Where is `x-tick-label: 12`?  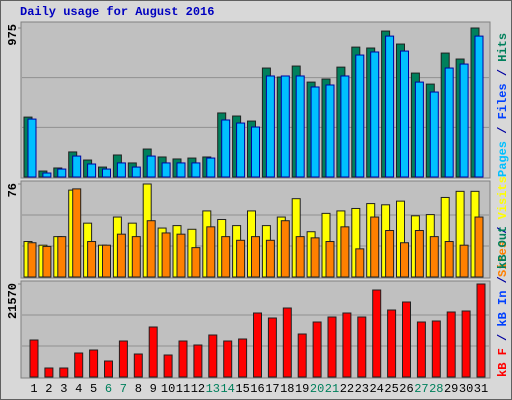
x-tick-label: 12 is located at coordinates (198, 389).